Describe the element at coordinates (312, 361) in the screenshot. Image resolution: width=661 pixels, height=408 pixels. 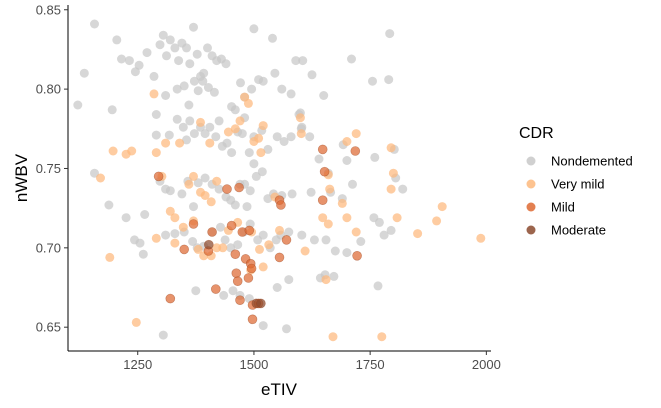
I see `x-ticks: 1250 1500 1750 2000` at that location.